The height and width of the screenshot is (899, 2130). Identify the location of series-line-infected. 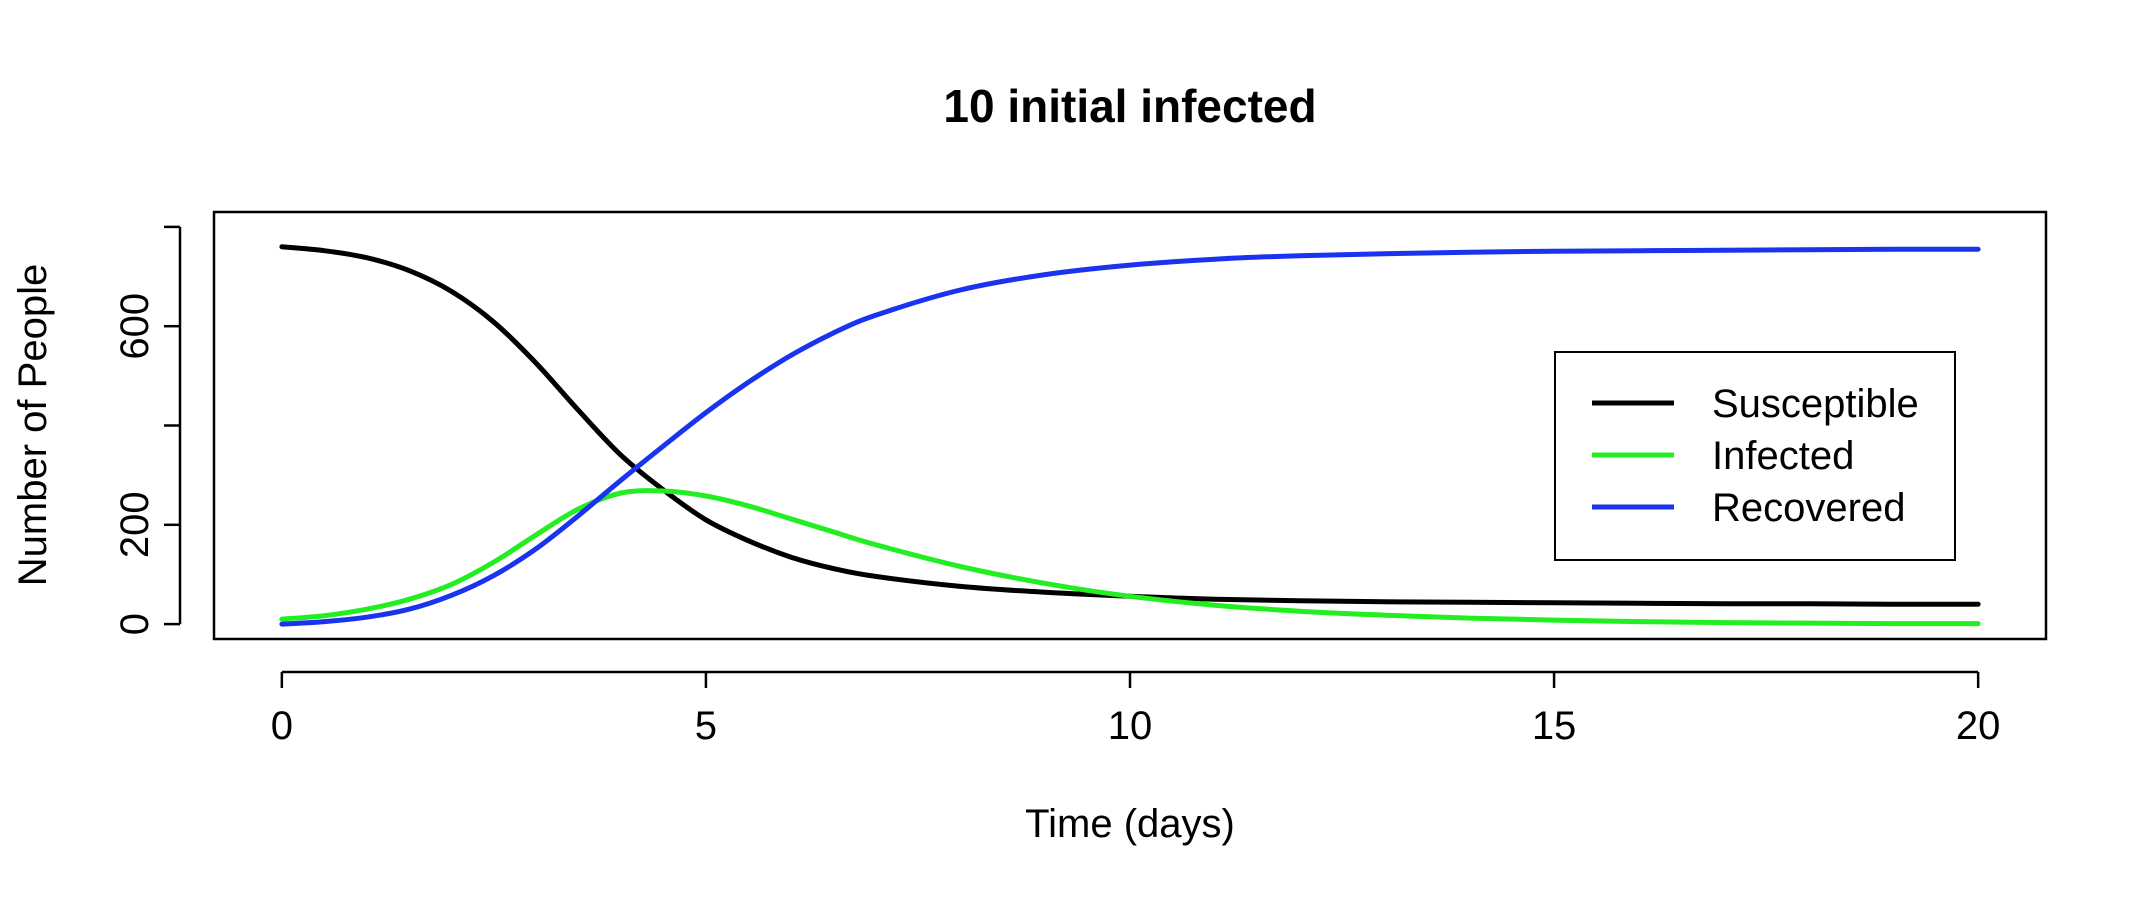
(1130, 557).